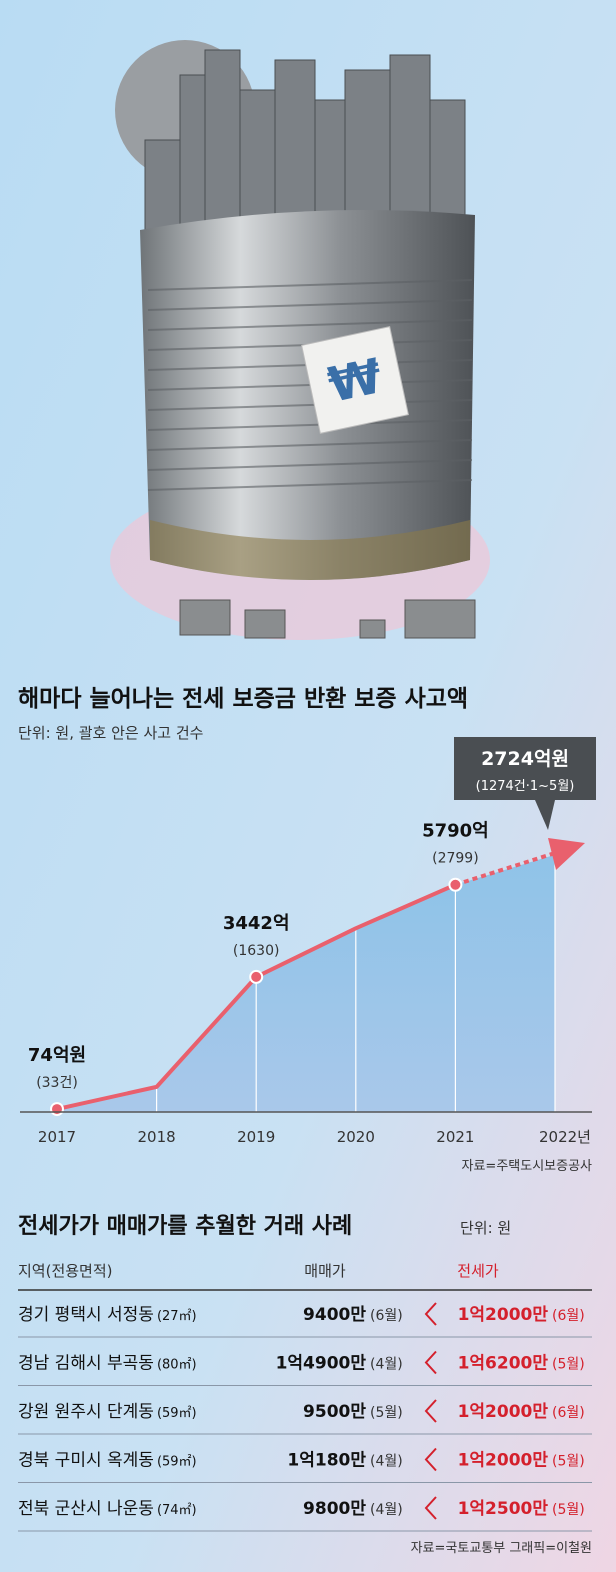 The height and width of the screenshot is (1572, 616). What do you see at coordinates (386, 1316) in the screenshot?
I see `sale-month: (6월)` at bounding box center [386, 1316].